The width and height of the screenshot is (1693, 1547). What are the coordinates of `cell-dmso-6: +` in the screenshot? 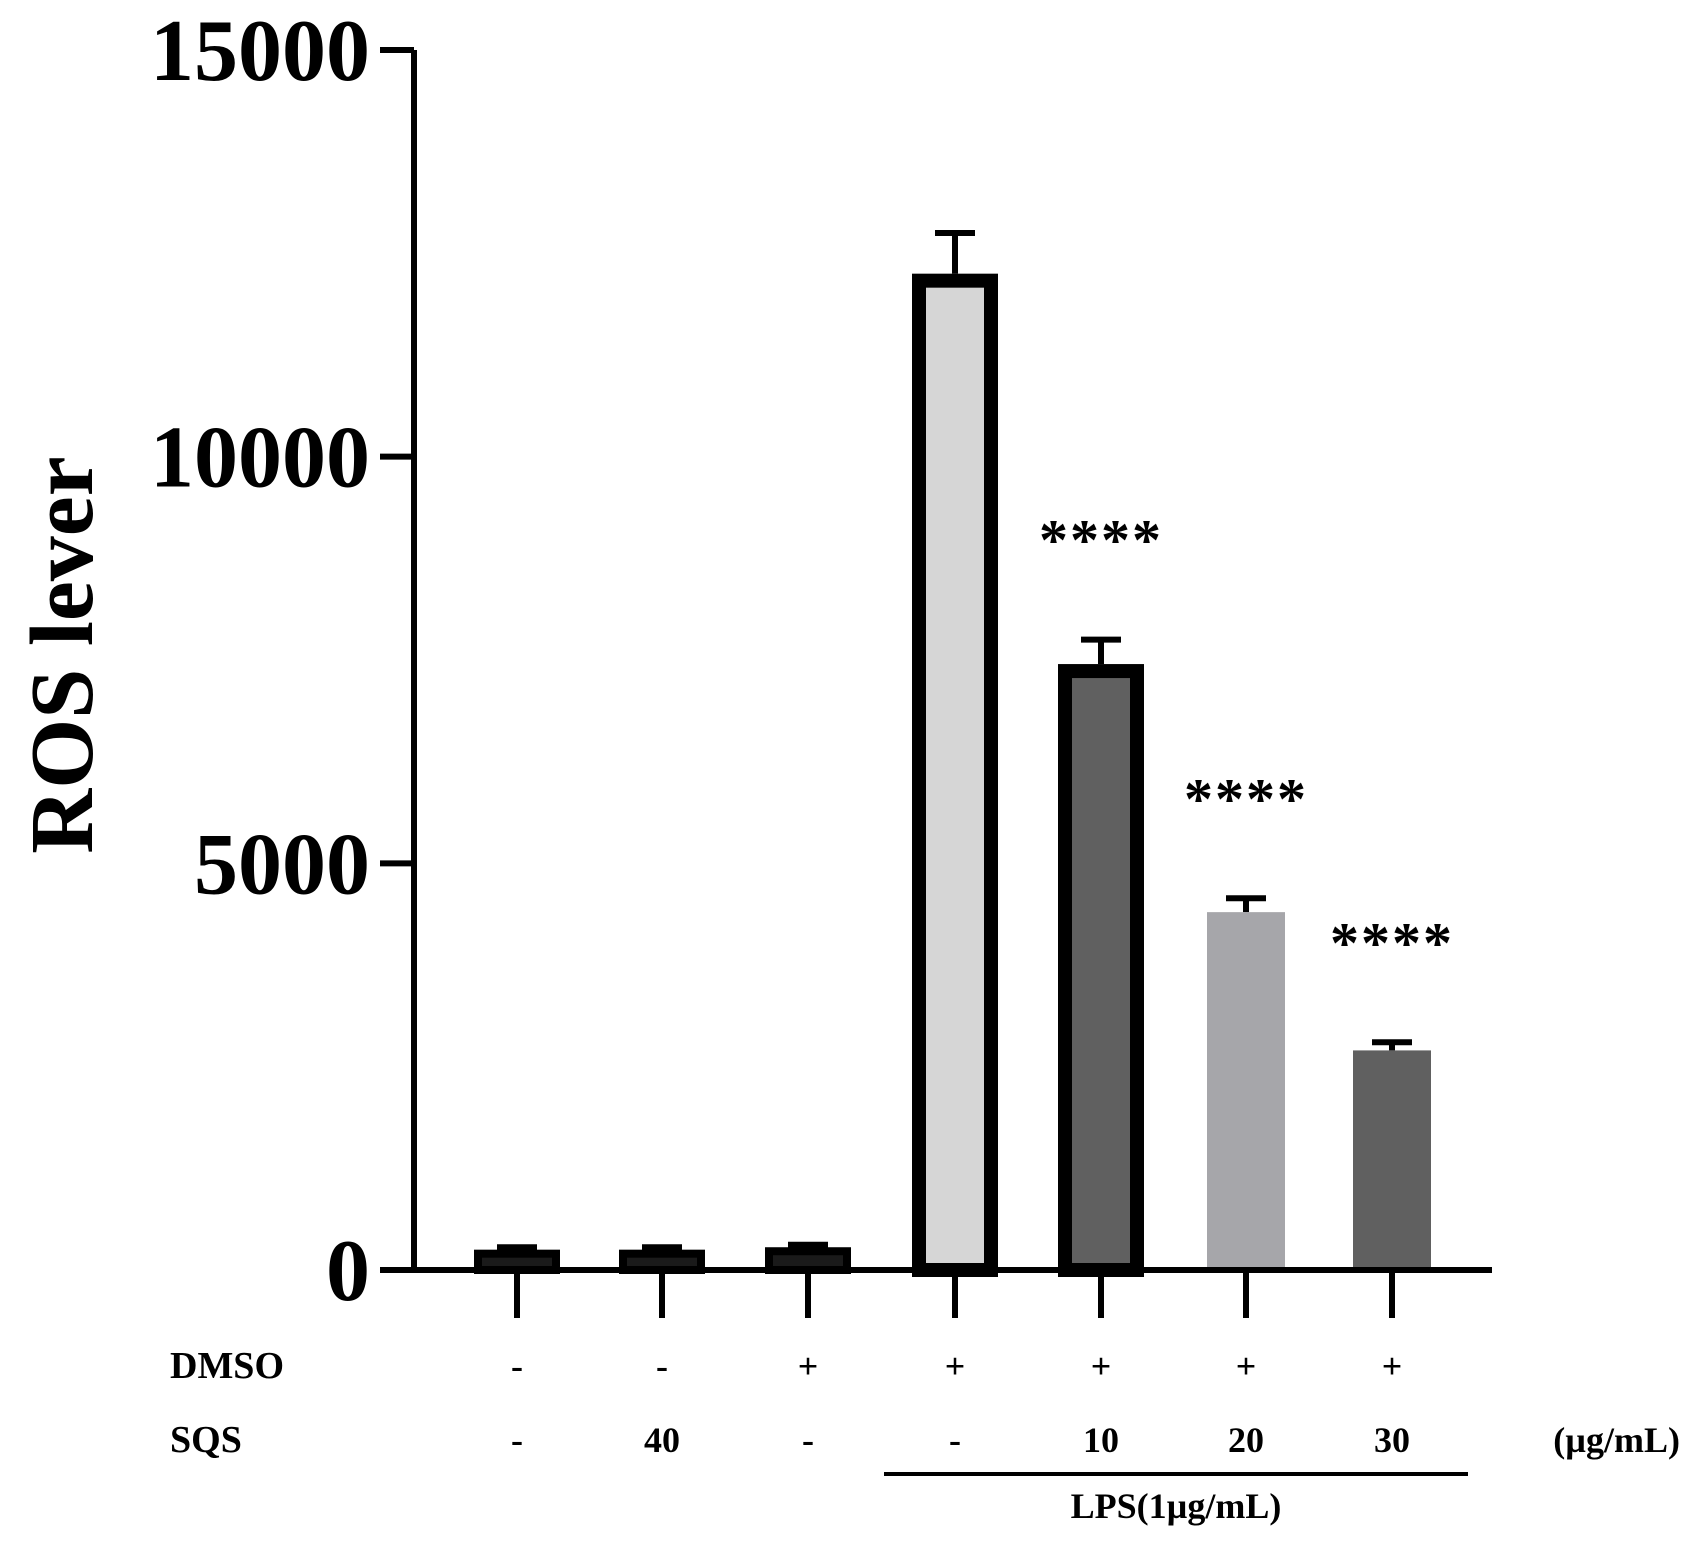 It's located at (1246, 1366).